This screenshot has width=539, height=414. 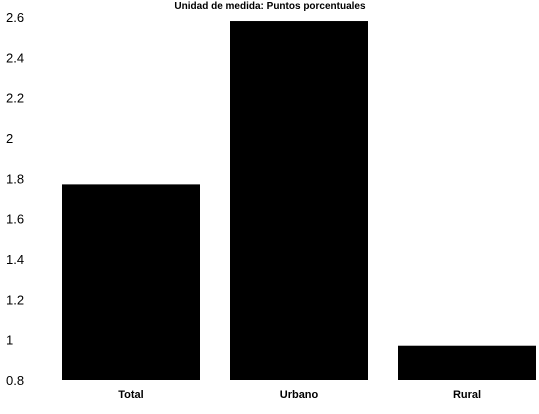 I want to click on x-category-label: Urbano, so click(x=299, y=395).